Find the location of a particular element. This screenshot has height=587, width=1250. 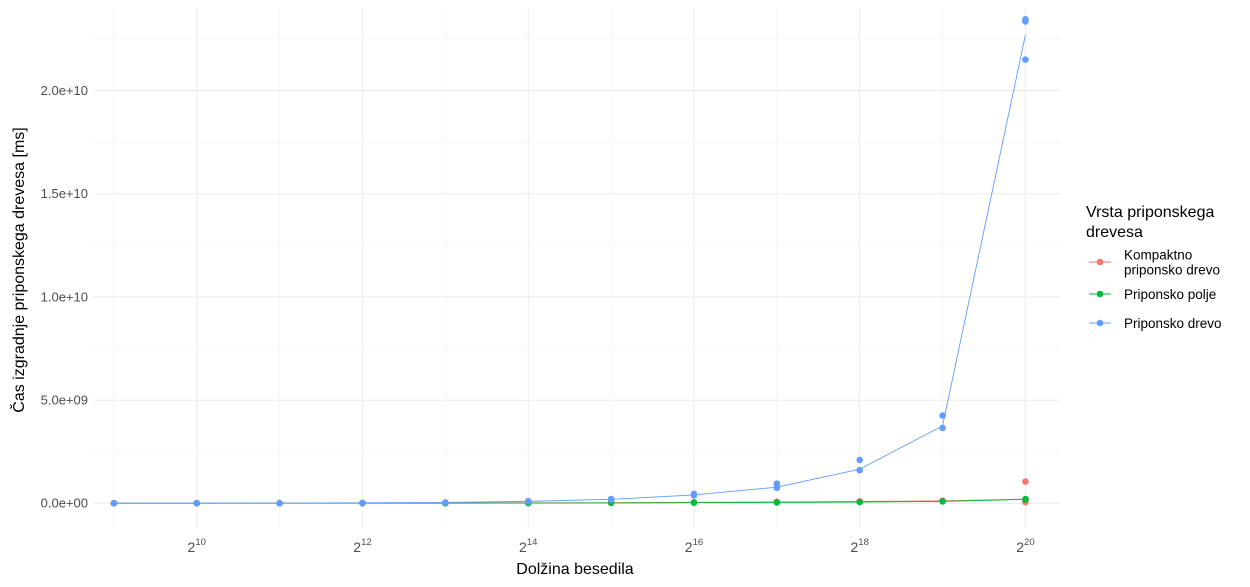

y-axis-ticks: 0.0e+00 5.0e+09 1.0e+10 1.5e+10 2.0e+10 is located at coordinates (64, 297).